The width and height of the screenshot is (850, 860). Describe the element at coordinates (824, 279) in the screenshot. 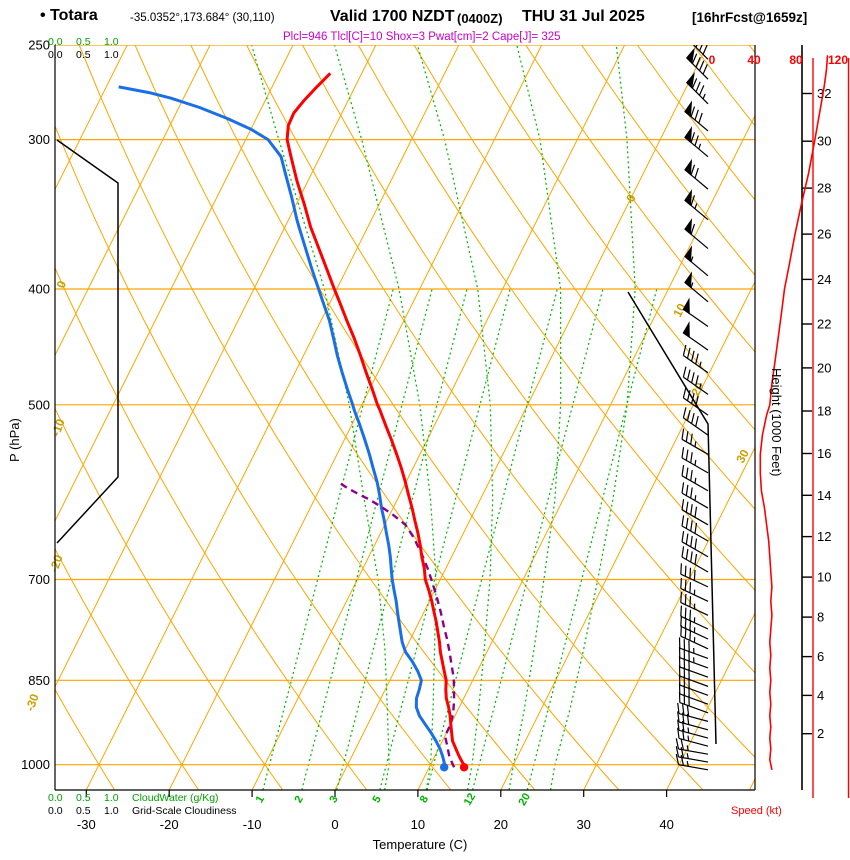

I see `svg-text: 24` at that location.